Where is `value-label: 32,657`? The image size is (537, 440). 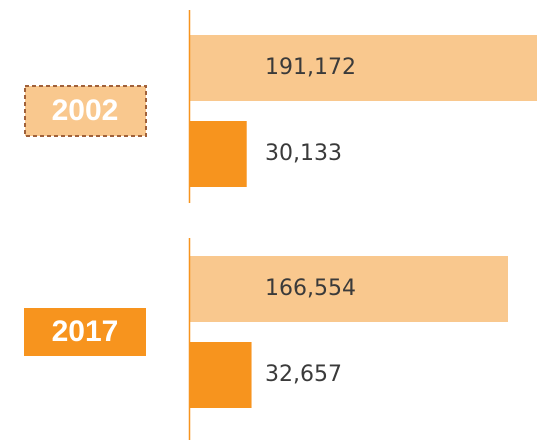
value-label: 32,657 is located at coordinates (303, 374).